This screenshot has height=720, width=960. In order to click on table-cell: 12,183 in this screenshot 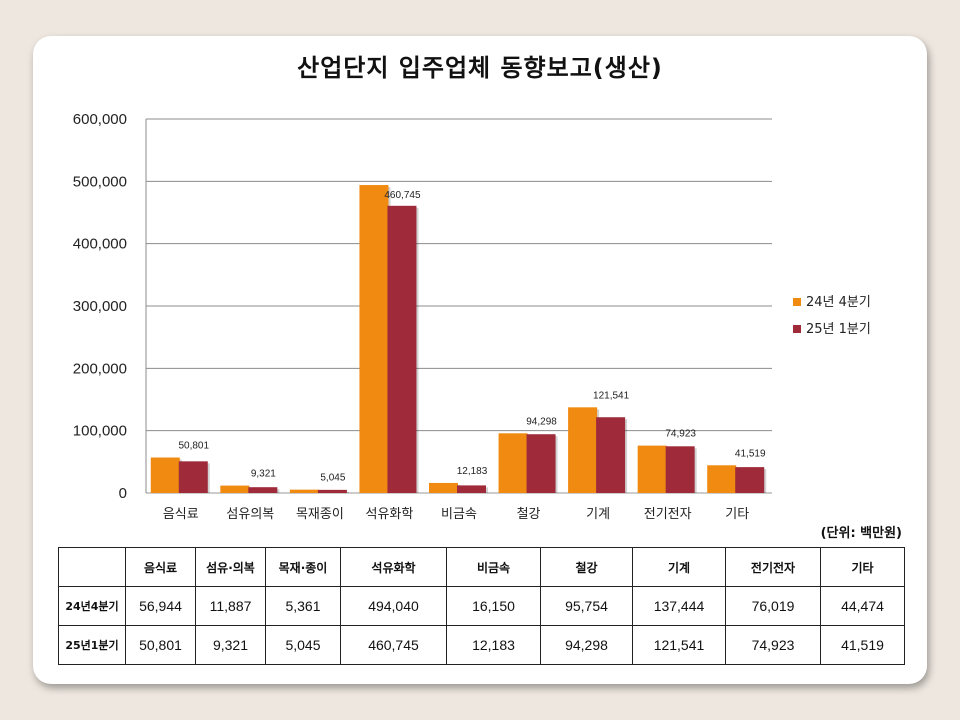, I will do `click(493, 645)`.